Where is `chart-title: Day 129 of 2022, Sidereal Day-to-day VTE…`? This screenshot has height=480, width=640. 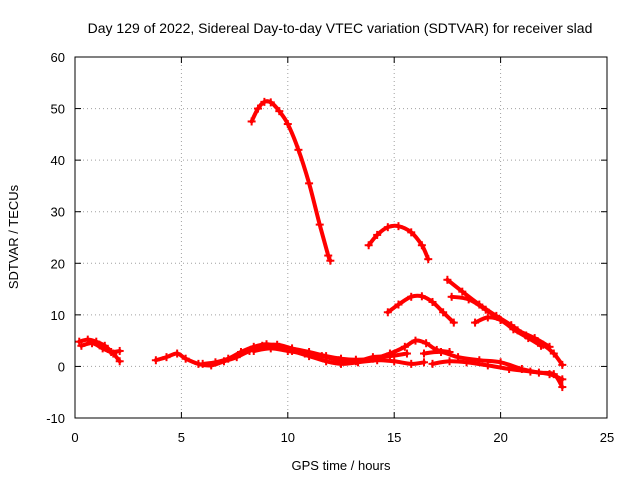 chart-title: Day 129 of 2022, Sidereal Day-to-day VTE… is located at coordinates (340, 28).